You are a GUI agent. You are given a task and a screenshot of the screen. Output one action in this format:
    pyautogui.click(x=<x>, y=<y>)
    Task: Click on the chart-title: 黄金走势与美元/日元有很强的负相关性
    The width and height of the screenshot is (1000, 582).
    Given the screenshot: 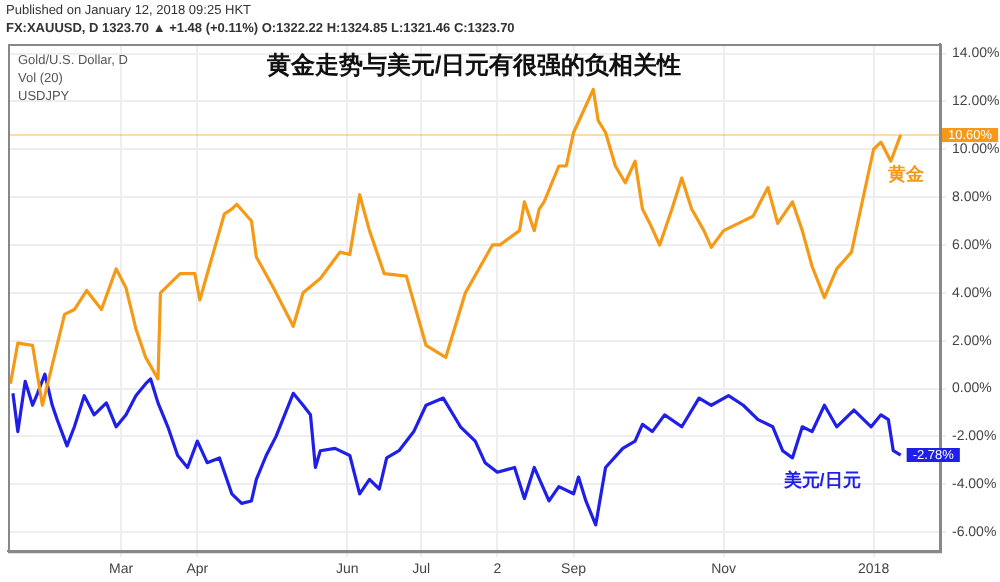 What is the action you would take?
    pyautogui.click(x=473, y=64)
    